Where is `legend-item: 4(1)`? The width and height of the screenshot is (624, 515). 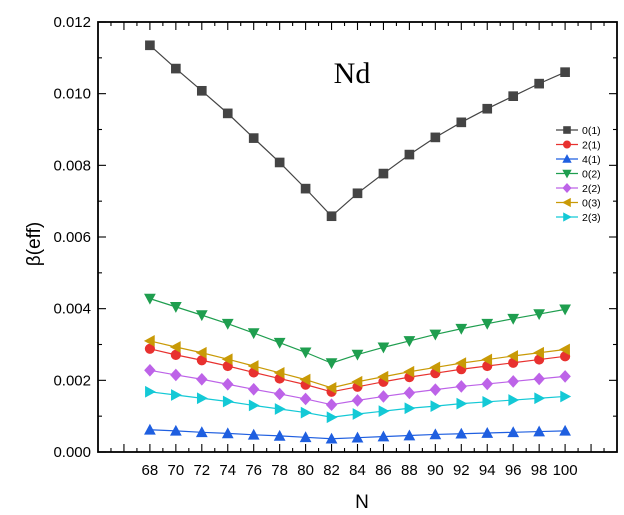 legend-item: 4(1) is located at coordinates (578, 160).